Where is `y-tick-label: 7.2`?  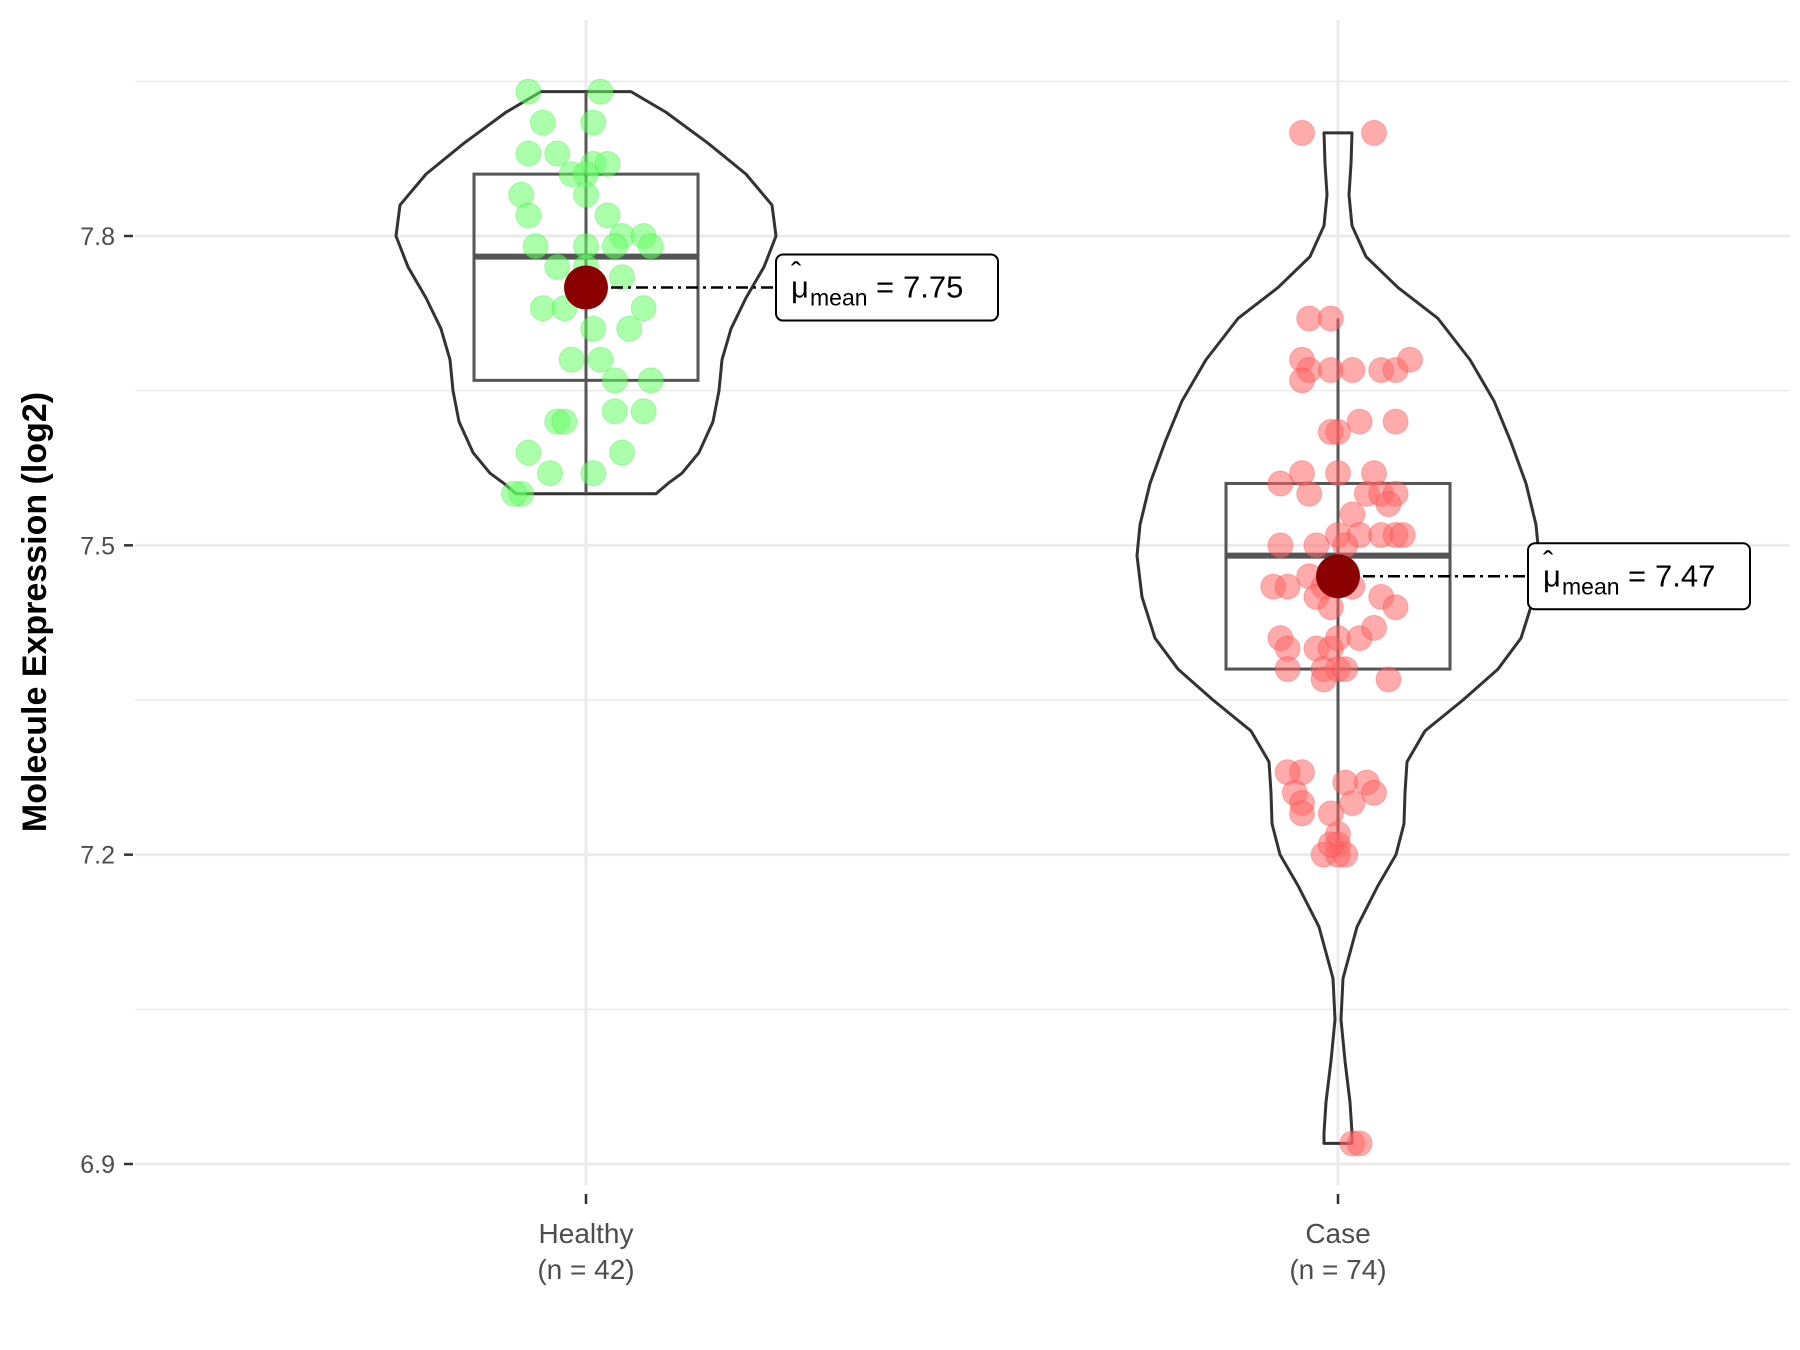 y-tick-label: 7.2 is located at coordinates (97, 856).